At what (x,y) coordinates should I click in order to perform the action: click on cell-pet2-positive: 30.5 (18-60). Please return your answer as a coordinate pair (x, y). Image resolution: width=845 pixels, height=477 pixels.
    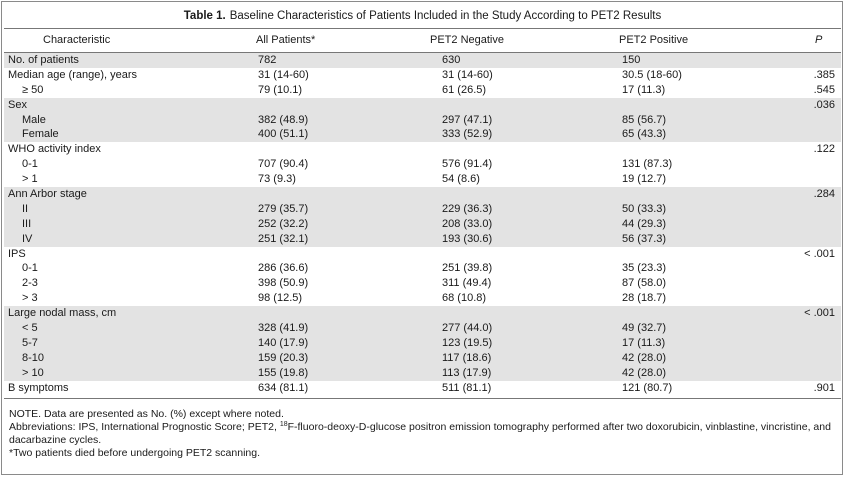
    Looking at the image, I should click on (652, 74).